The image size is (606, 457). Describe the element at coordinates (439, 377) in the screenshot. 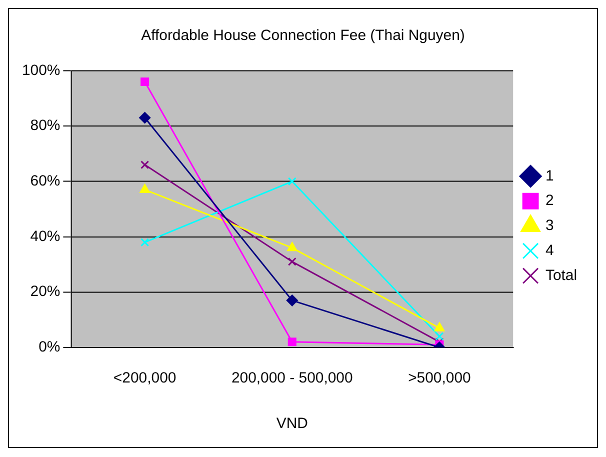

I see `x-tick-label: >500,000` at that location.